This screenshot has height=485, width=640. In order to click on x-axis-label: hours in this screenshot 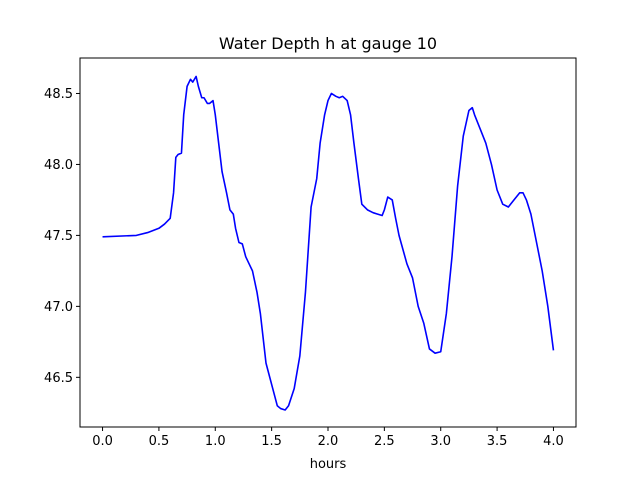, I will do `click(328, 464)`.